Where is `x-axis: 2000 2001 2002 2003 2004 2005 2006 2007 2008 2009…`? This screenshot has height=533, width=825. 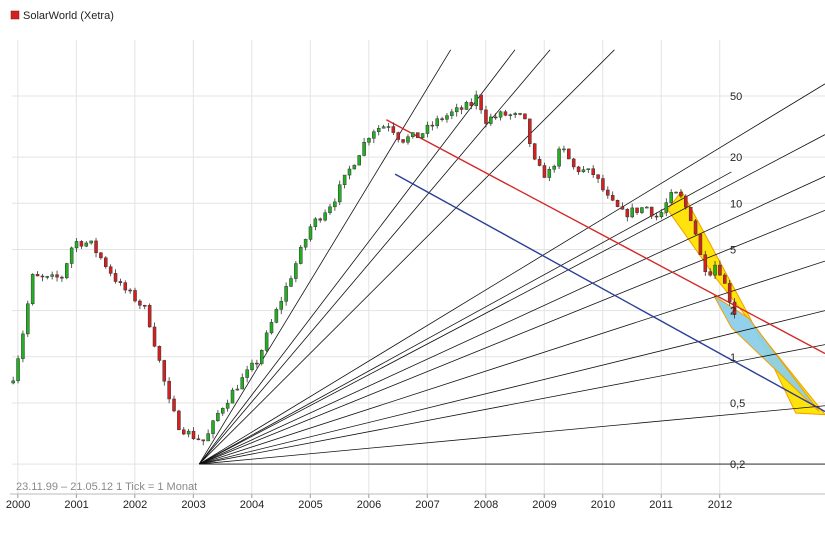
x-axis: 2000 2001 2002 2003 2004 2005 2006 2007 2008 2009… is located at coordinates (369, 502).